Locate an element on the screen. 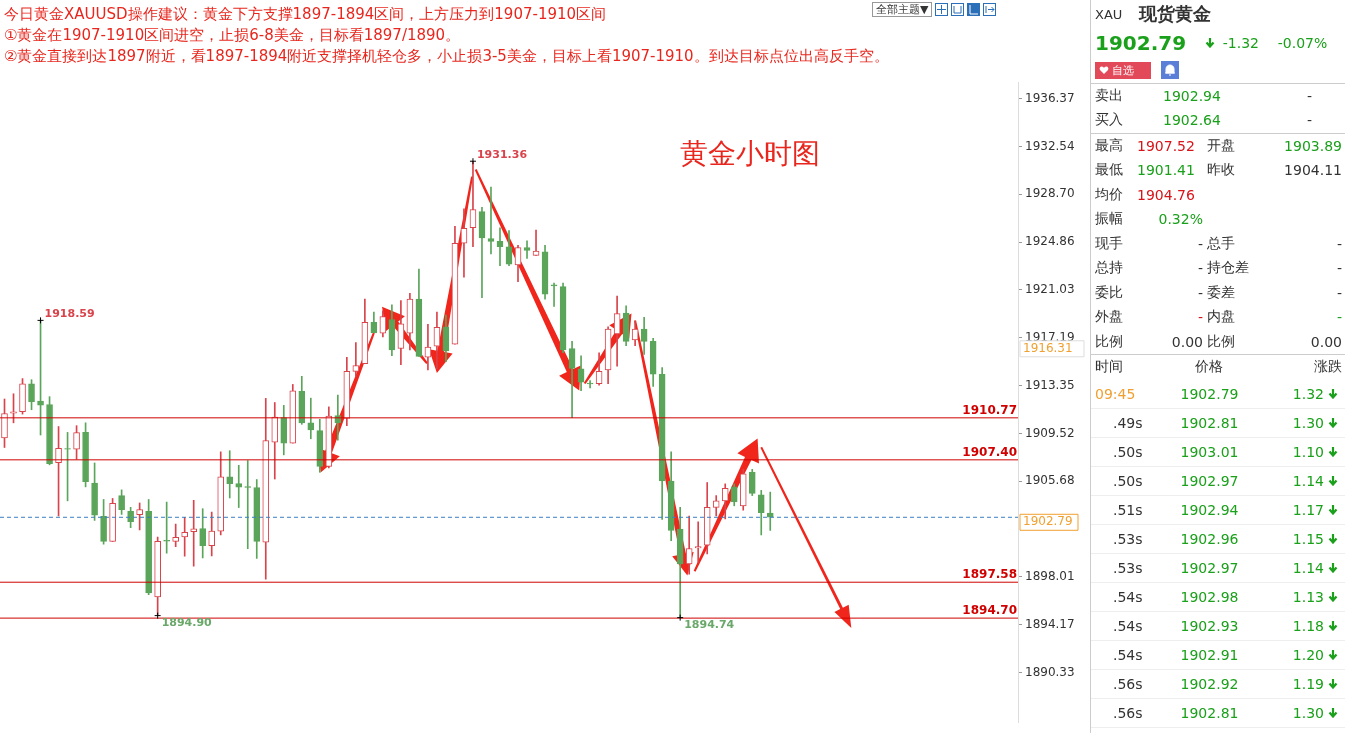 The width and height of the screenshot is (1345, 733). y-tick-label: 1905.68 is located at coordinates (1050, 480).